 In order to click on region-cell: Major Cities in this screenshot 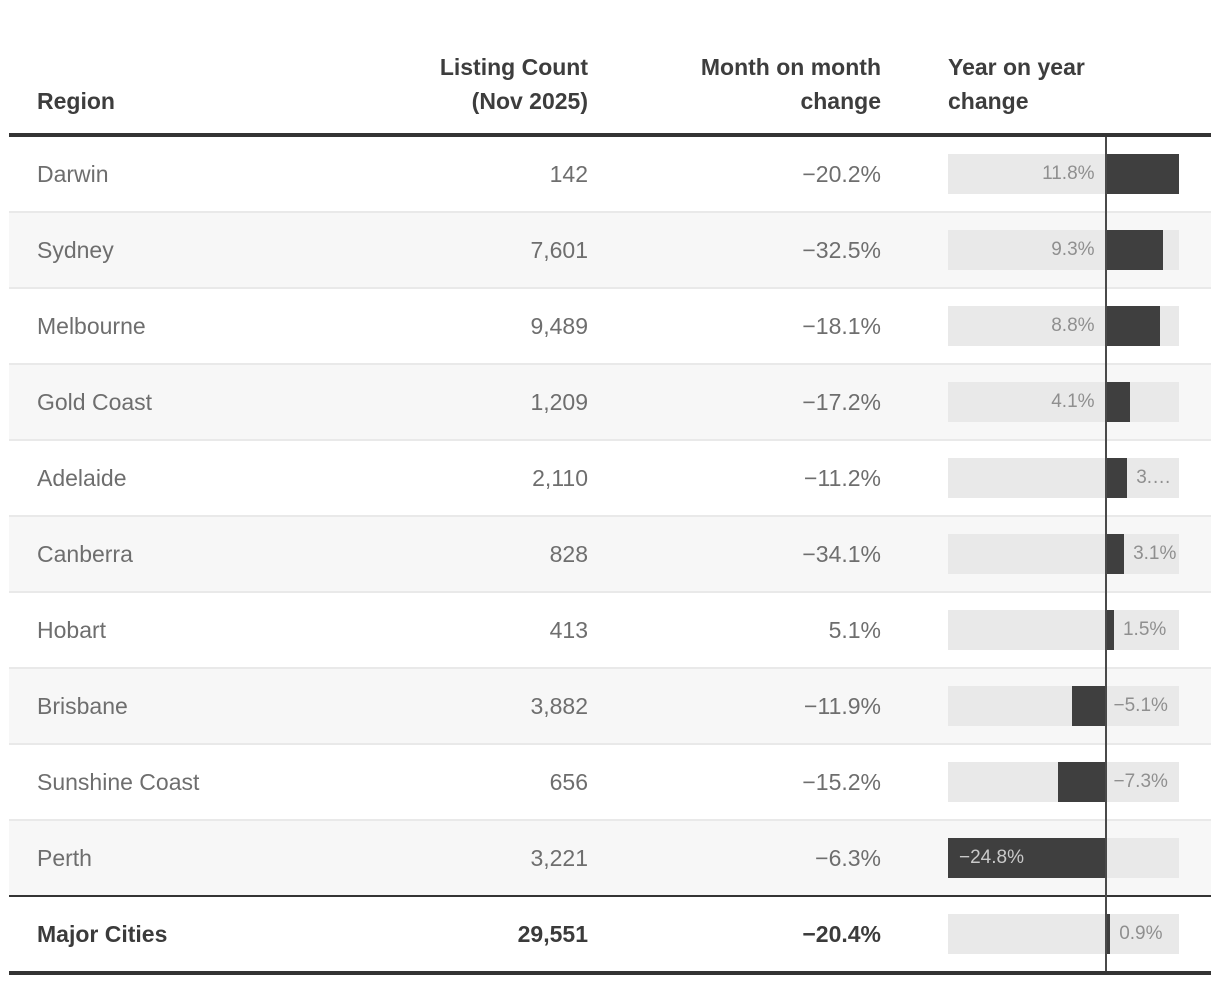, I will do `click(102, 933)`.